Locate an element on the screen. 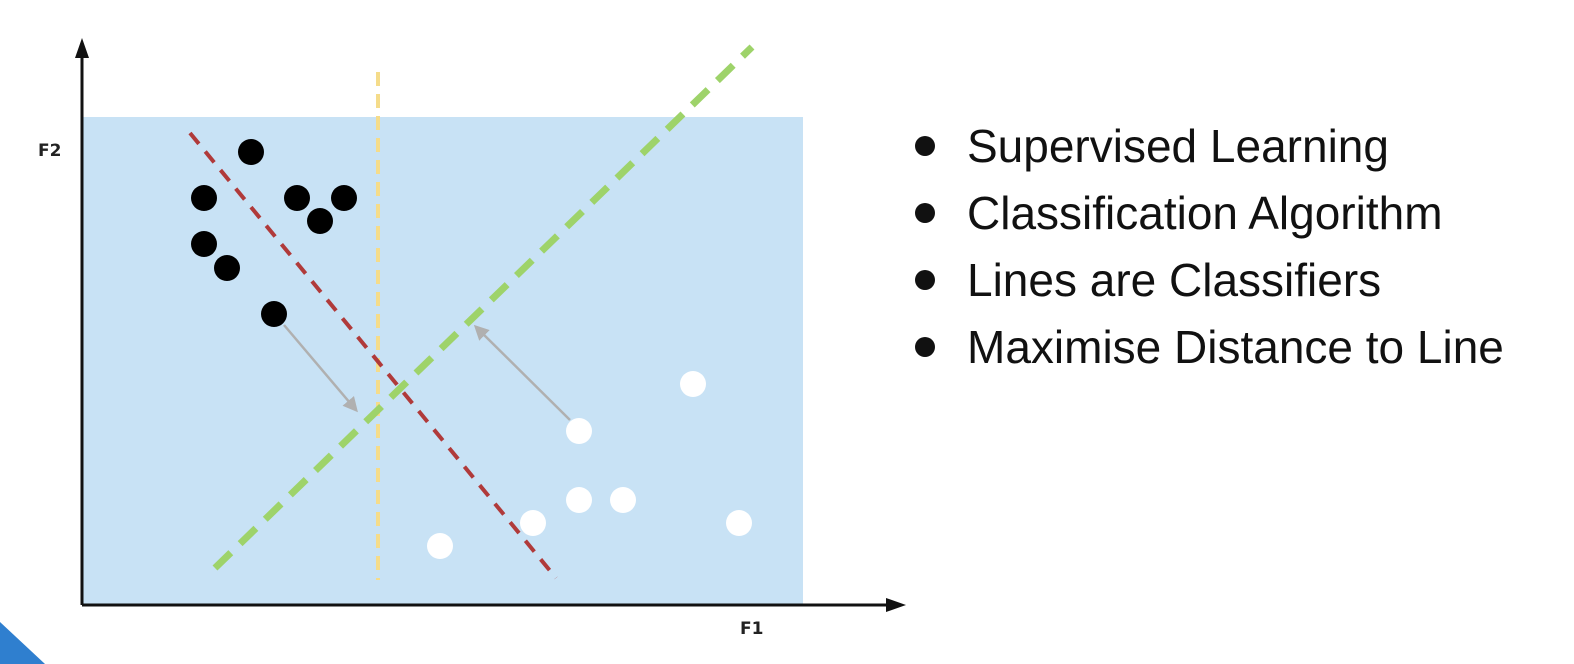 The width and height of the screenshot is (1574, 664). class-b-points is located at coordinates (589, 465).